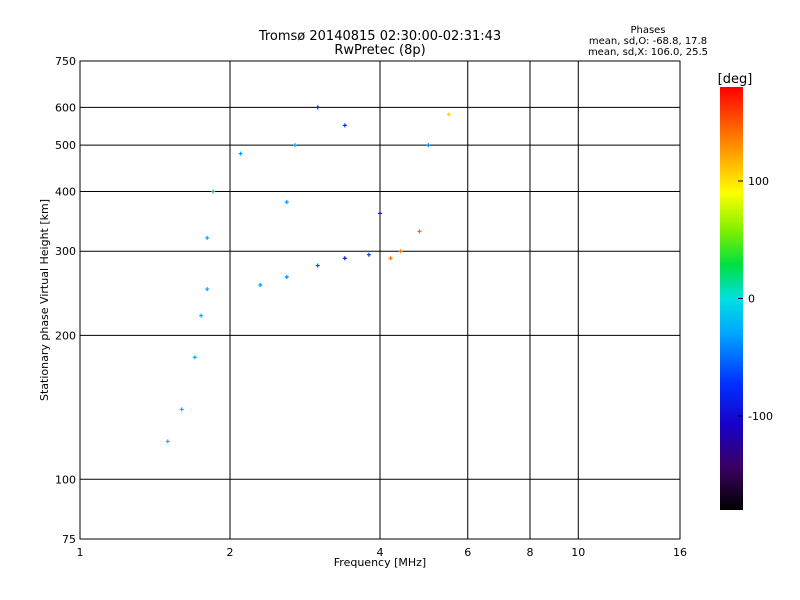 Image resolution: width=800 pixels, height=600 pixels. What do you see at coordinates (647, 30) in the screenshot?
I see `stats-heading: Phases` at bounding box center [647, 30].